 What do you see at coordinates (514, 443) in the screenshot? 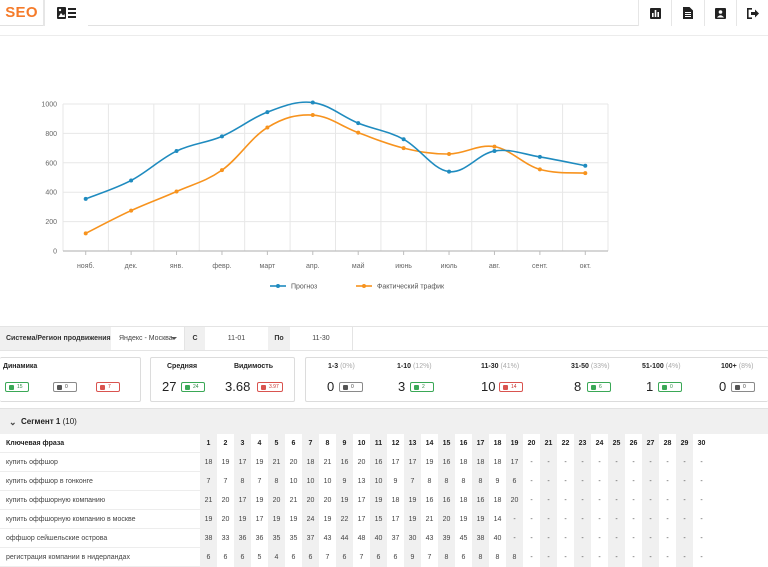
I see `day-column-header: 19` at bounding box center [514, 443].